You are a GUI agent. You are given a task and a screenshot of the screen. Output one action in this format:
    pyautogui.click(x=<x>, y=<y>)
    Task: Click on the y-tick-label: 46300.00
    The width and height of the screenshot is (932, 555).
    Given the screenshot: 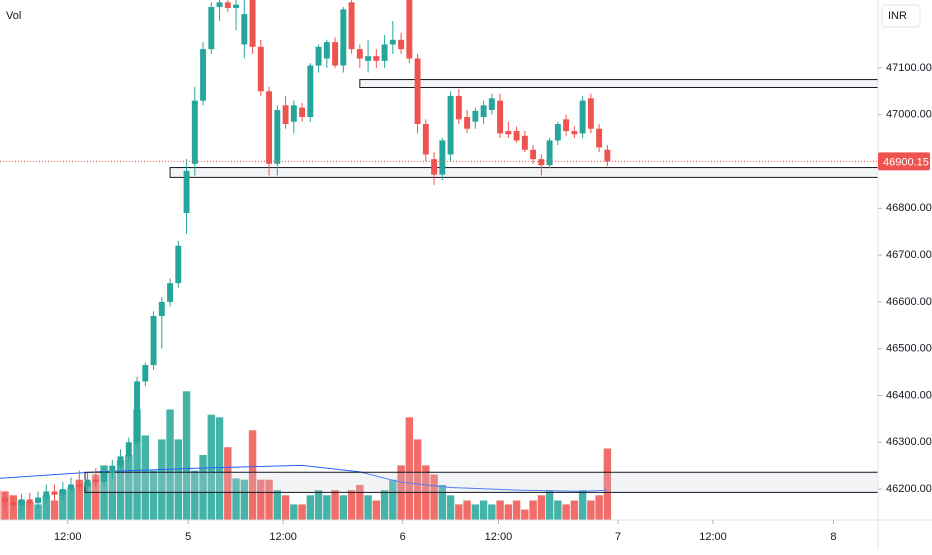 What is the action you would take?
    pyautogui.click(x=909, y=442)
    